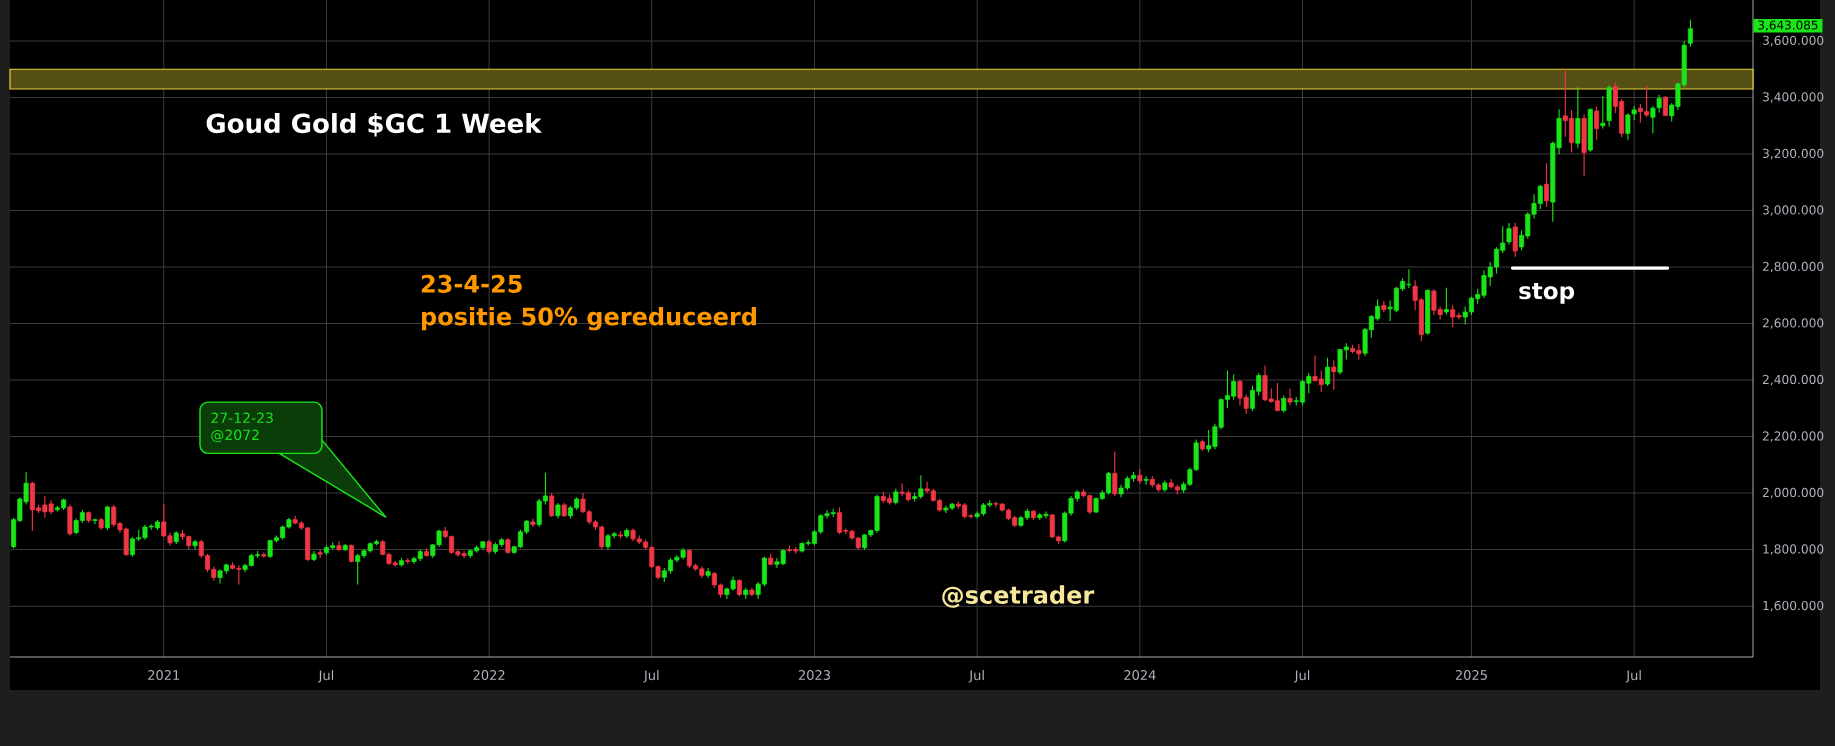 The width and height of the screenshot is (1835, 746). Describe the element at coordinates (471, 283) in the screenshot. I see `annotation: 23-4-25` at that location.